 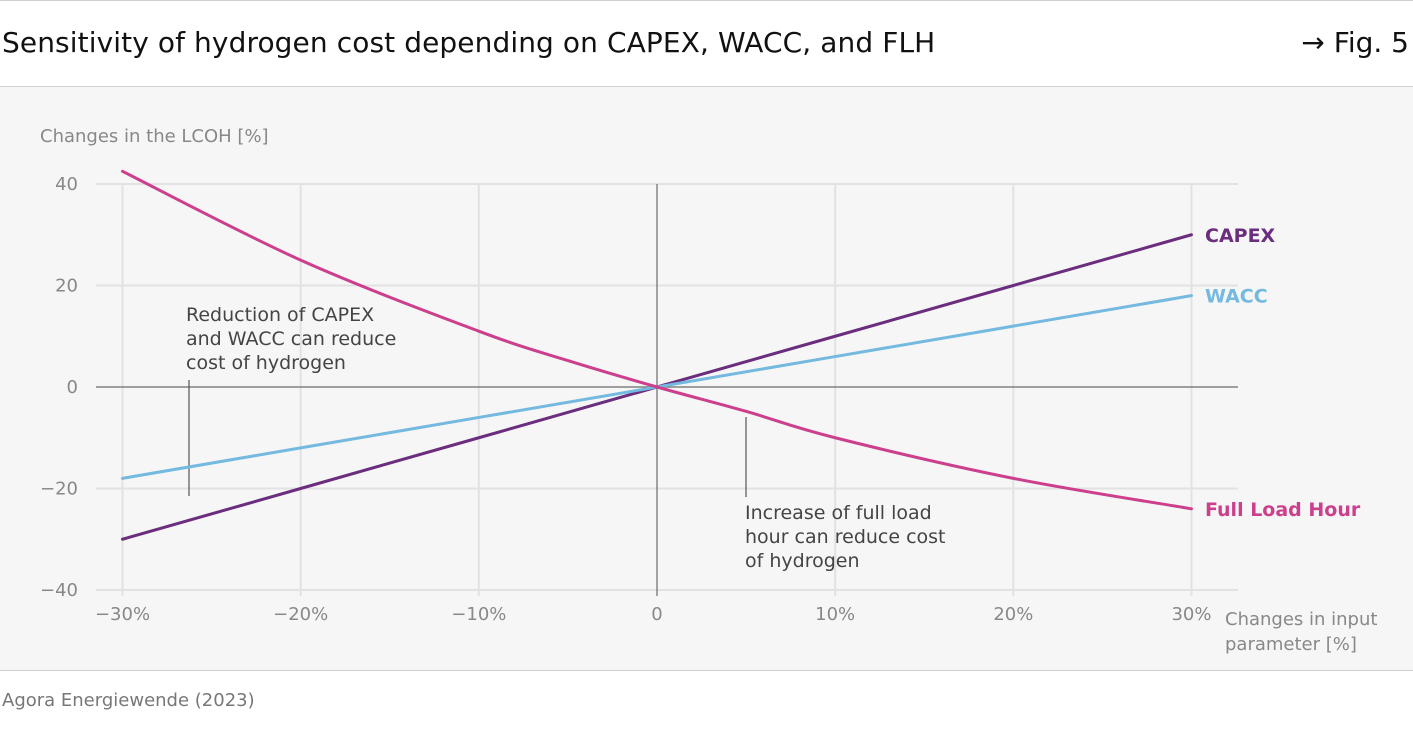 What do you see at coordinates (1291, 644) in the screenshot?
I see `x-axis-label-line: parameter [%]` at bounding box center [1291, 644].